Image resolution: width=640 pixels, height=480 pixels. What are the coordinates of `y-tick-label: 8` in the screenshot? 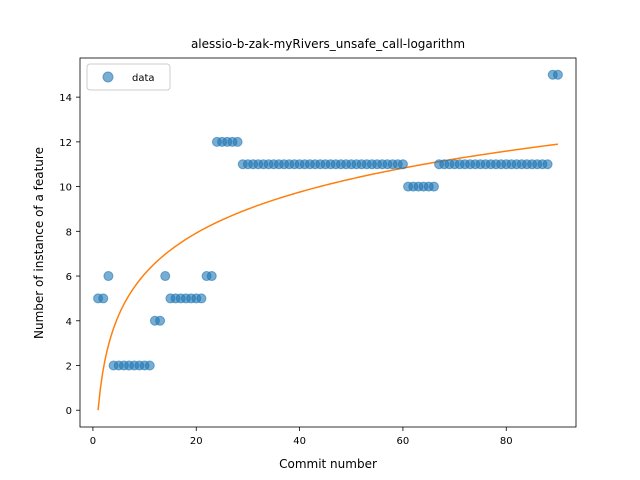 It's located at (69, 232).